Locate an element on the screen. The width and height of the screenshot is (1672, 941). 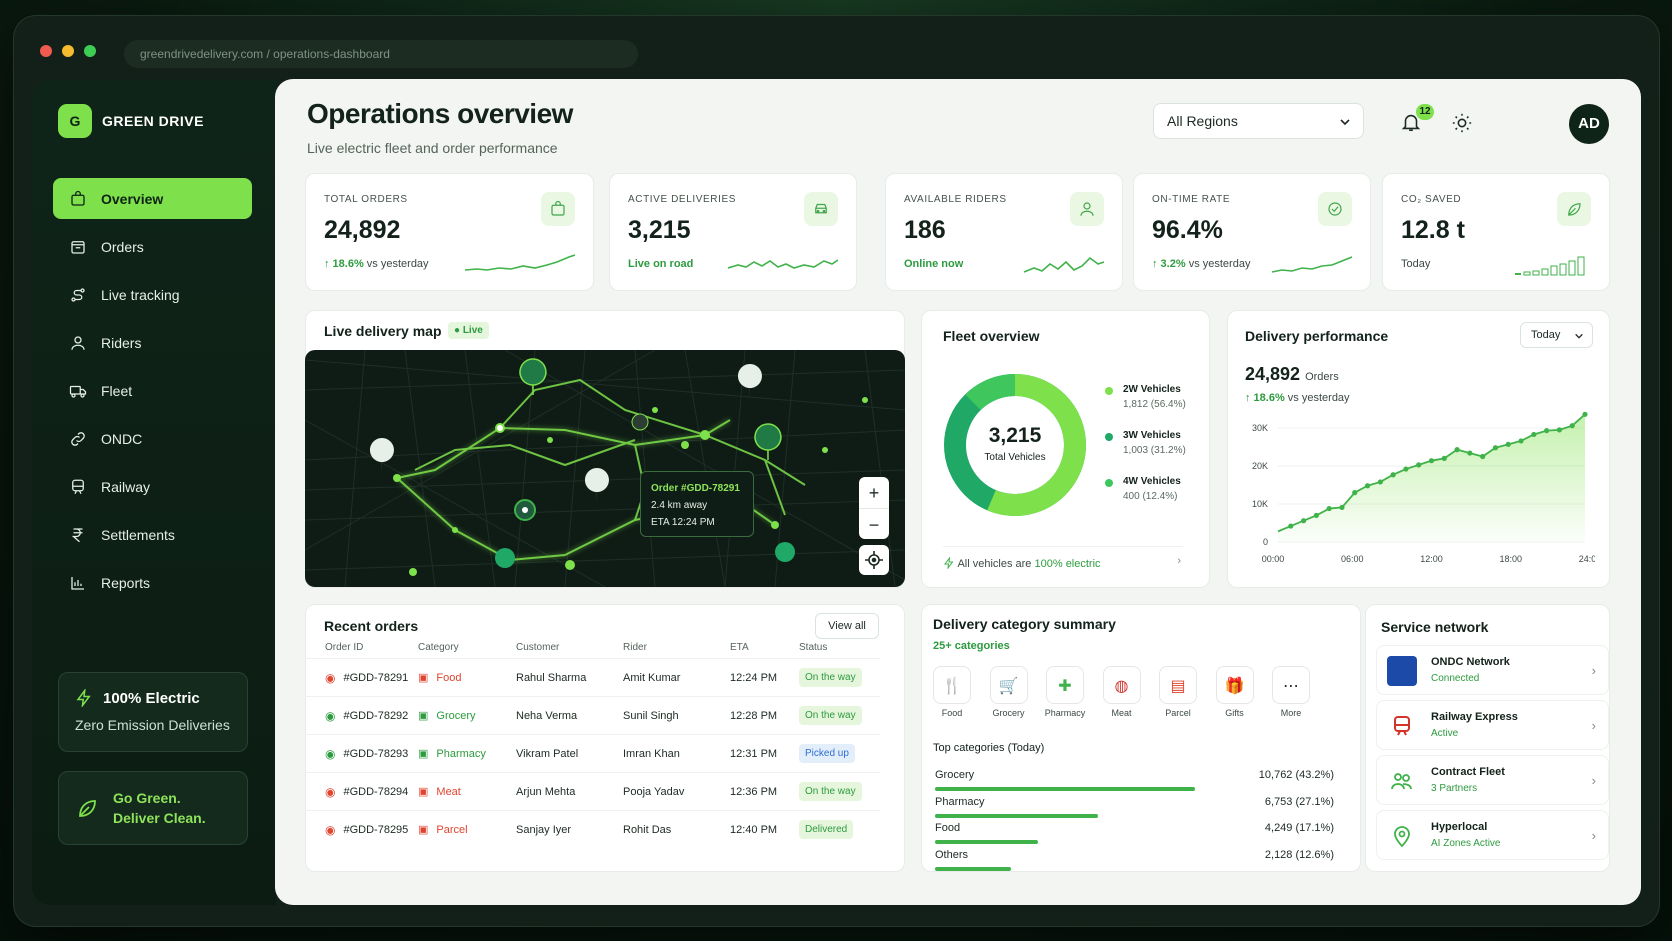
sidebar-item-label: Orders is located at coordinates (122, 246).